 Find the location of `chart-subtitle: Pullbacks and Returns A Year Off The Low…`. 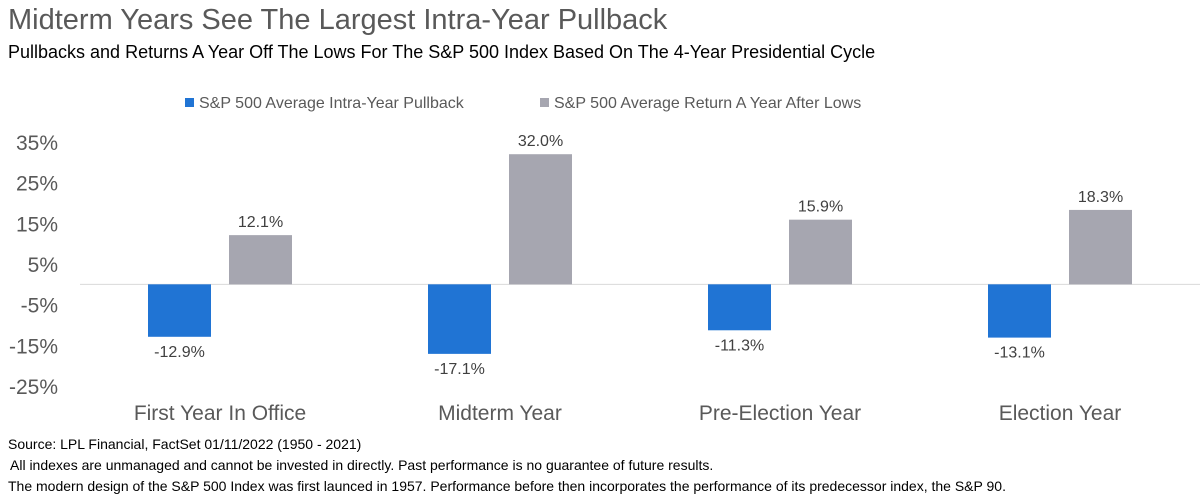

chart-subtitle: Pullbacks and Returns A Year Off The Low… is located at coordinates (442, 52).